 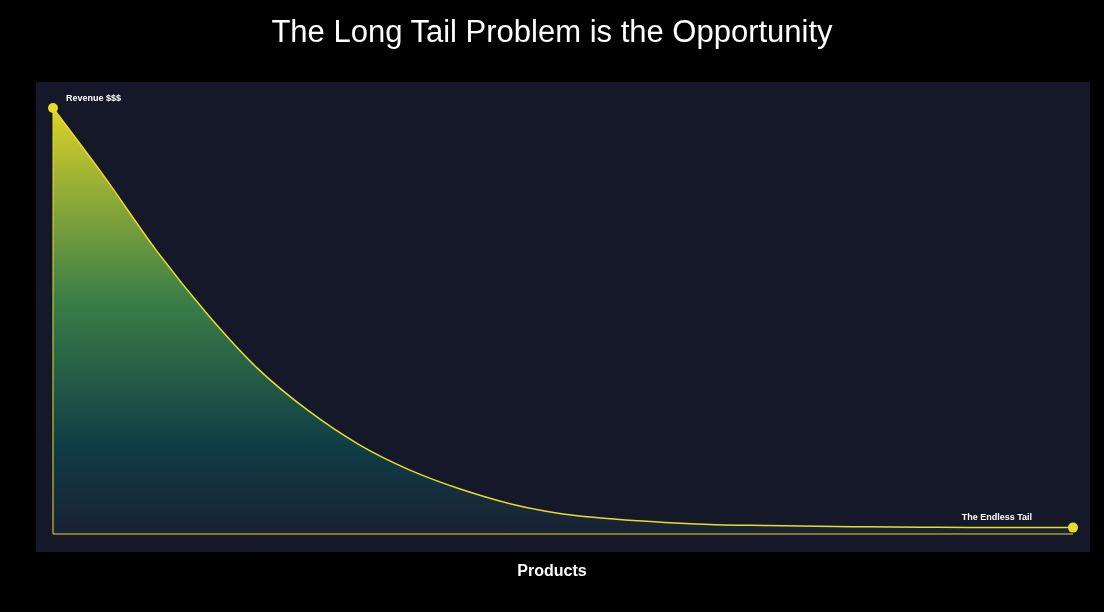 What do you see at coordinates (552, 571) in the screenshot?
I see `x-axis-title: Products` at bounding box center [552, 571].